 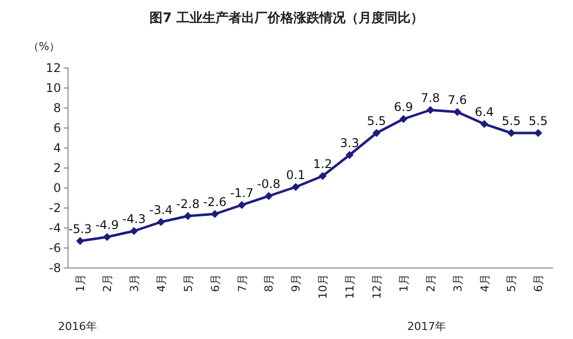 I want to click on data-label: -3.4, so click(x=161, y=210).